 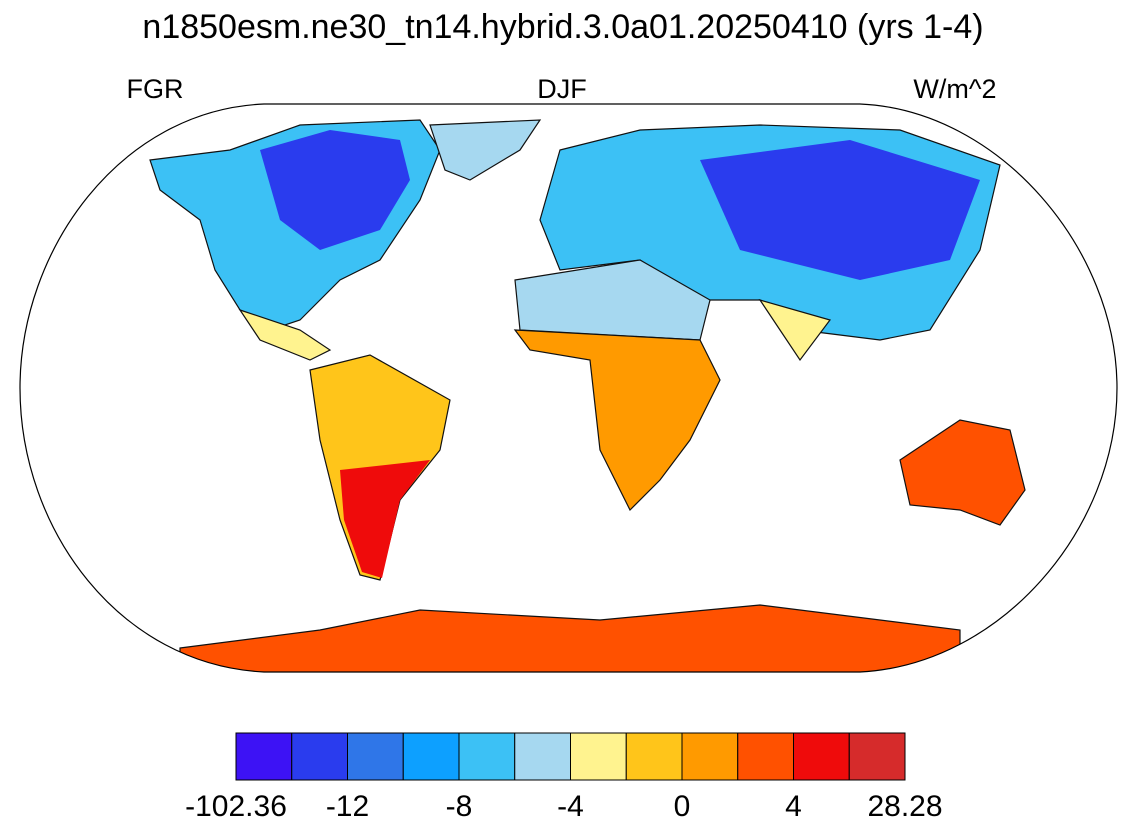 I want to click on canada-core, so click(x=335, y=190).